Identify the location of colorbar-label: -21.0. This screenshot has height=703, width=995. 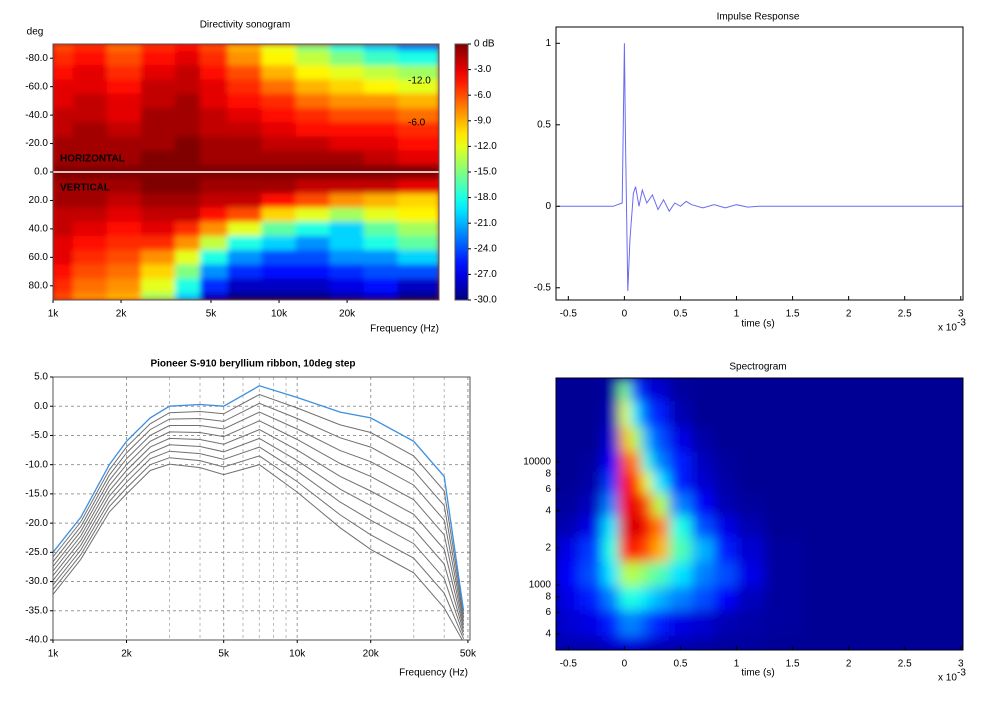
(485, 223).